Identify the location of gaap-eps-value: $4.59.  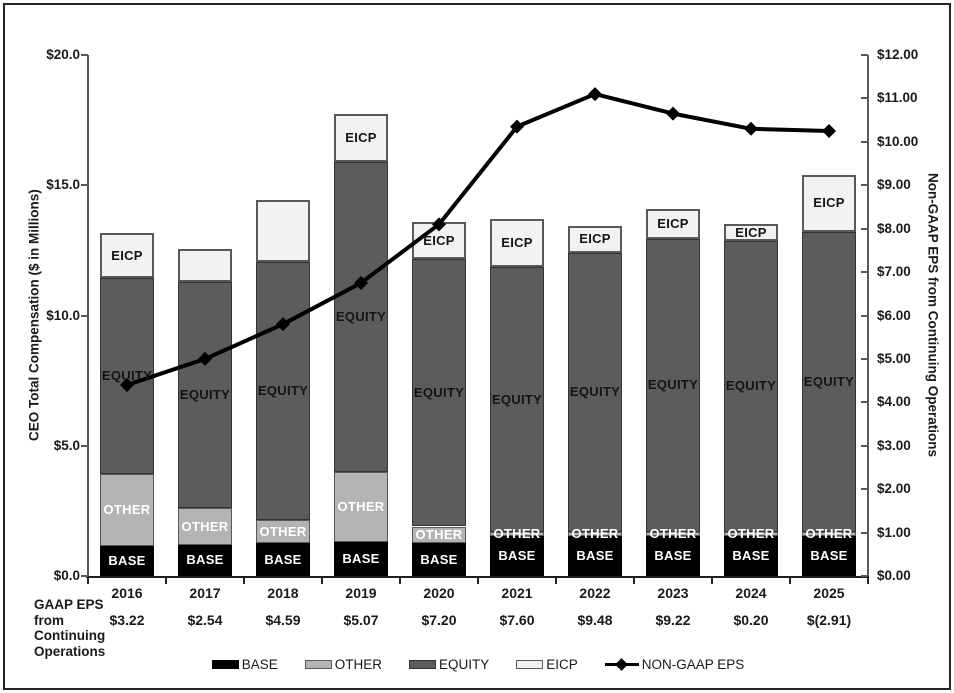
(283, 620).